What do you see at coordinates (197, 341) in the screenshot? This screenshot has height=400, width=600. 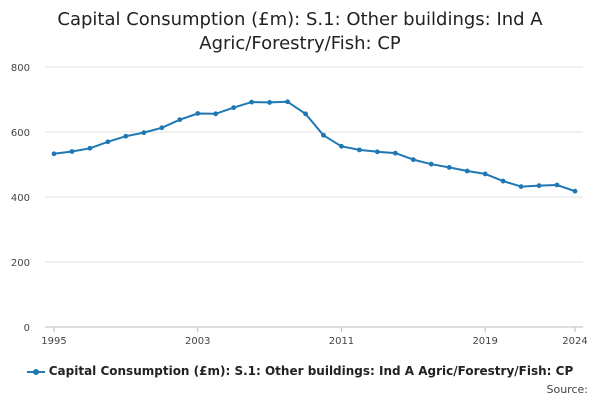 I see `x-tick-label: 2003` at bounding box center [197, 341].